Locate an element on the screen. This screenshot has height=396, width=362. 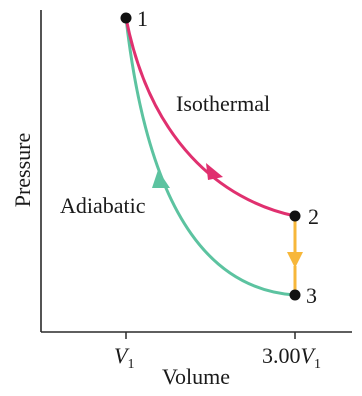
isothermal-label: Isothermal is located at coordinates (223, 103).